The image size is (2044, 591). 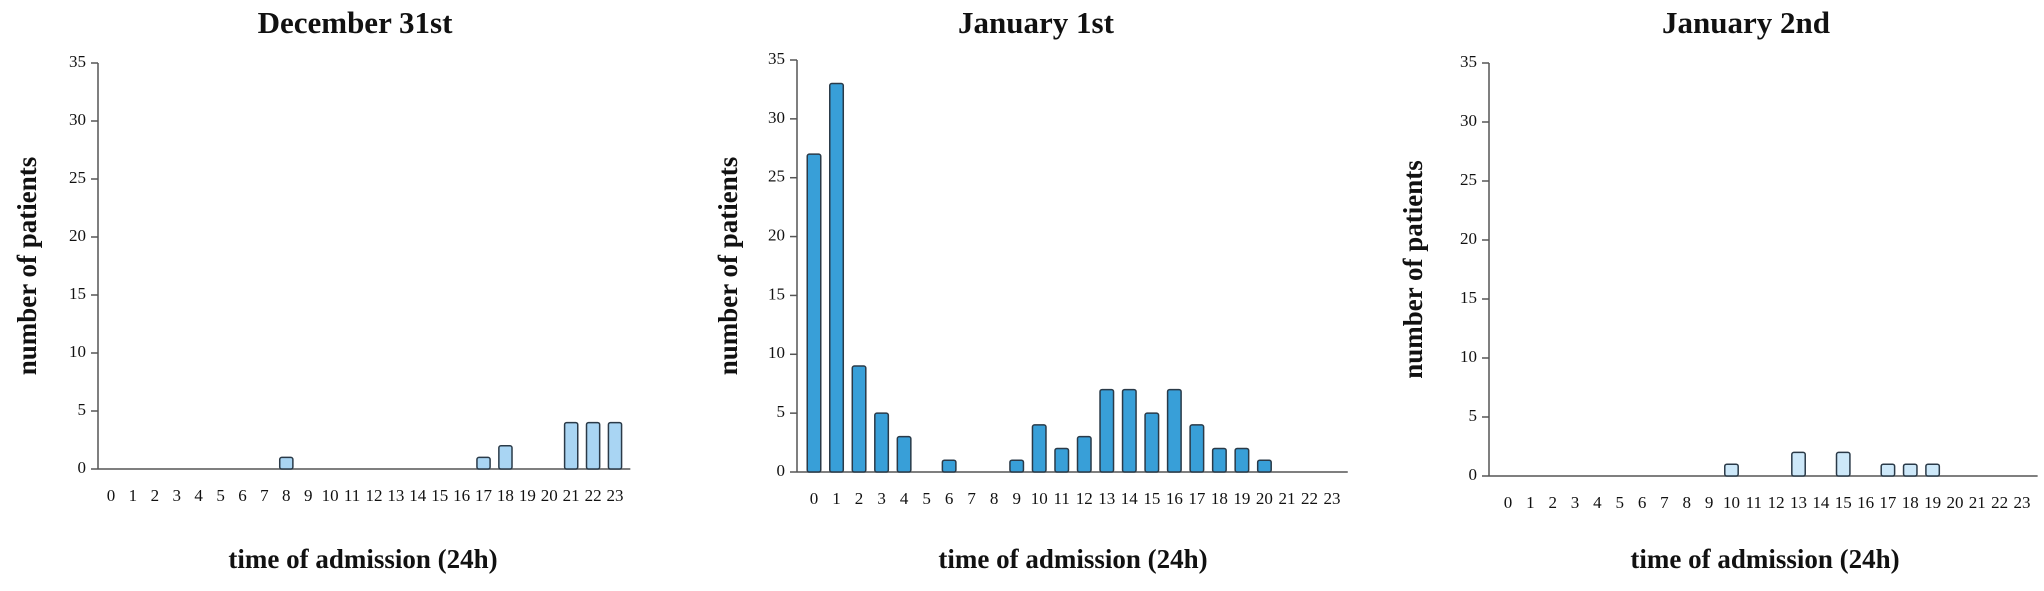 I want to click on chart-title: December 31st, so click(x=356, y=22).